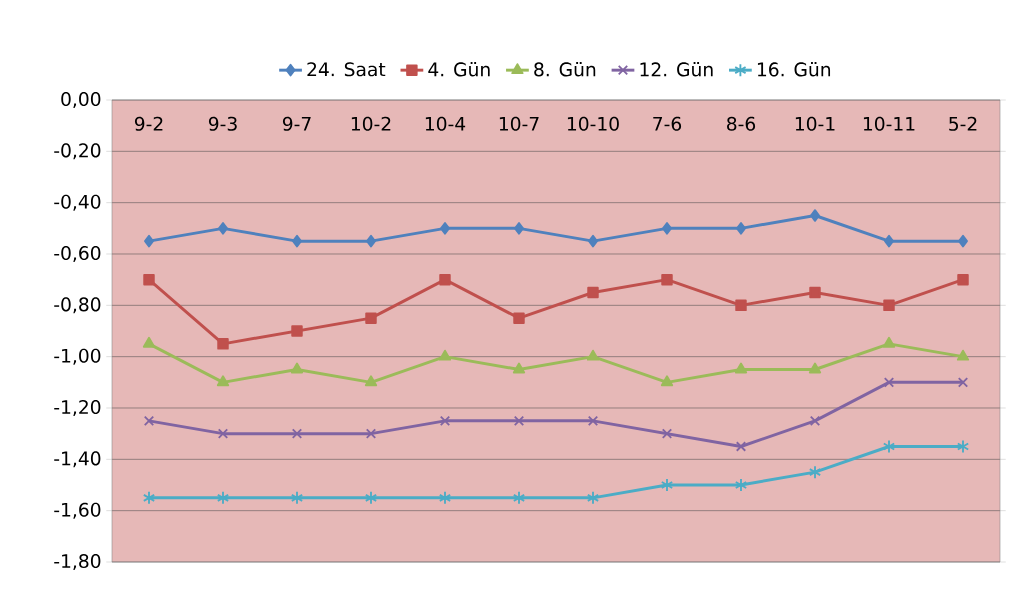 The image size is (1025, 601). What do you see at coordinates (459, 69) in the screenshot?
I see `legend-label: 4. Gün` at bounding box center [459, 69].